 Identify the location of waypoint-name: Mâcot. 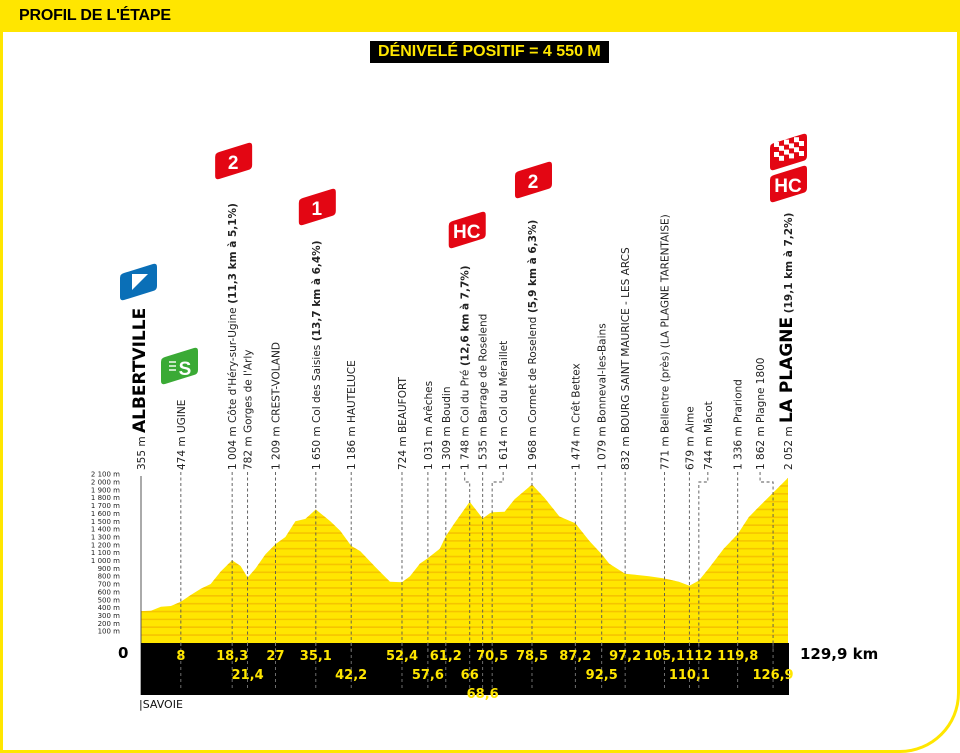
(709, 417).